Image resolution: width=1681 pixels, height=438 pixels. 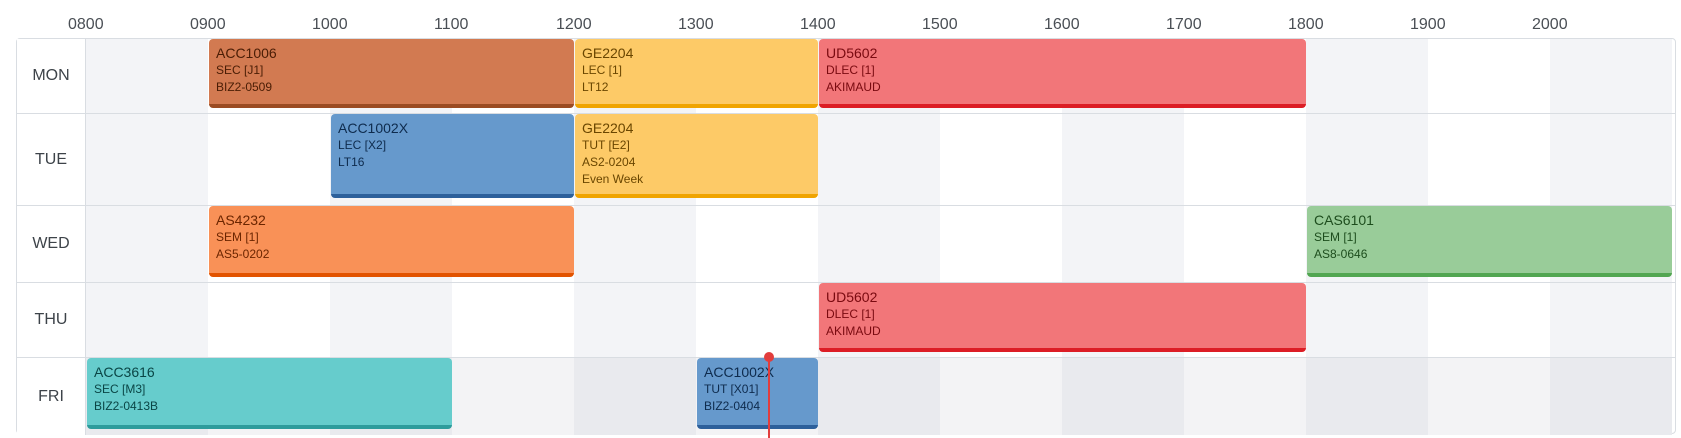 What do you see at coordinates (1428, 24) in the screenshot?
I see `hour-label: 1900` at bounding box center [1428, 24].